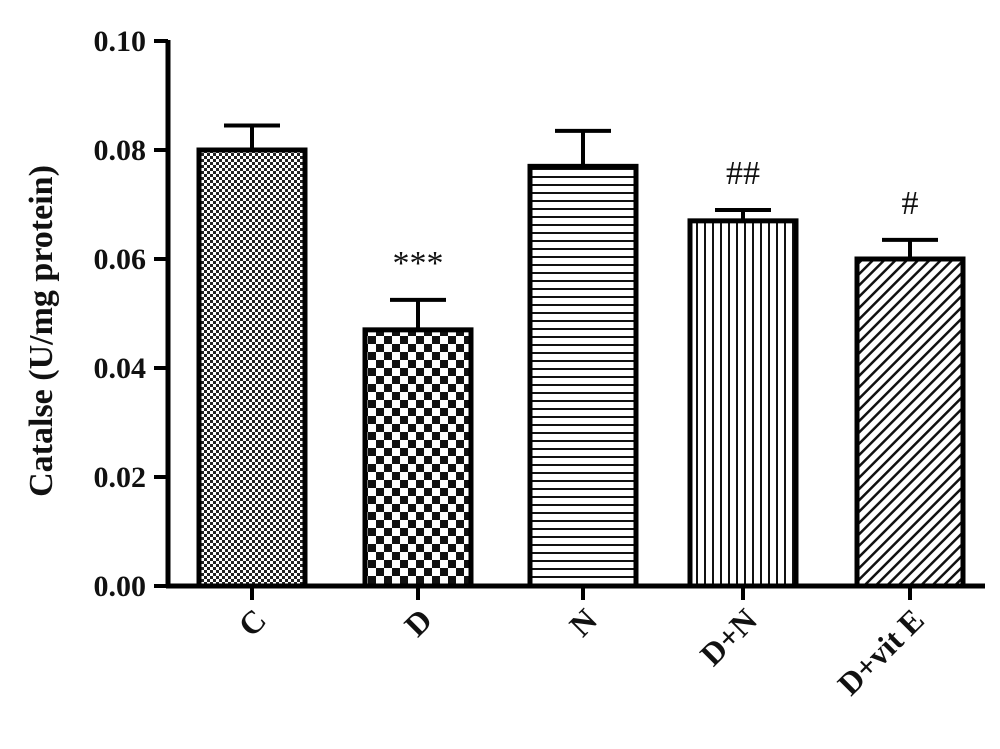  I want to click on bar-d, so click(418, 458).